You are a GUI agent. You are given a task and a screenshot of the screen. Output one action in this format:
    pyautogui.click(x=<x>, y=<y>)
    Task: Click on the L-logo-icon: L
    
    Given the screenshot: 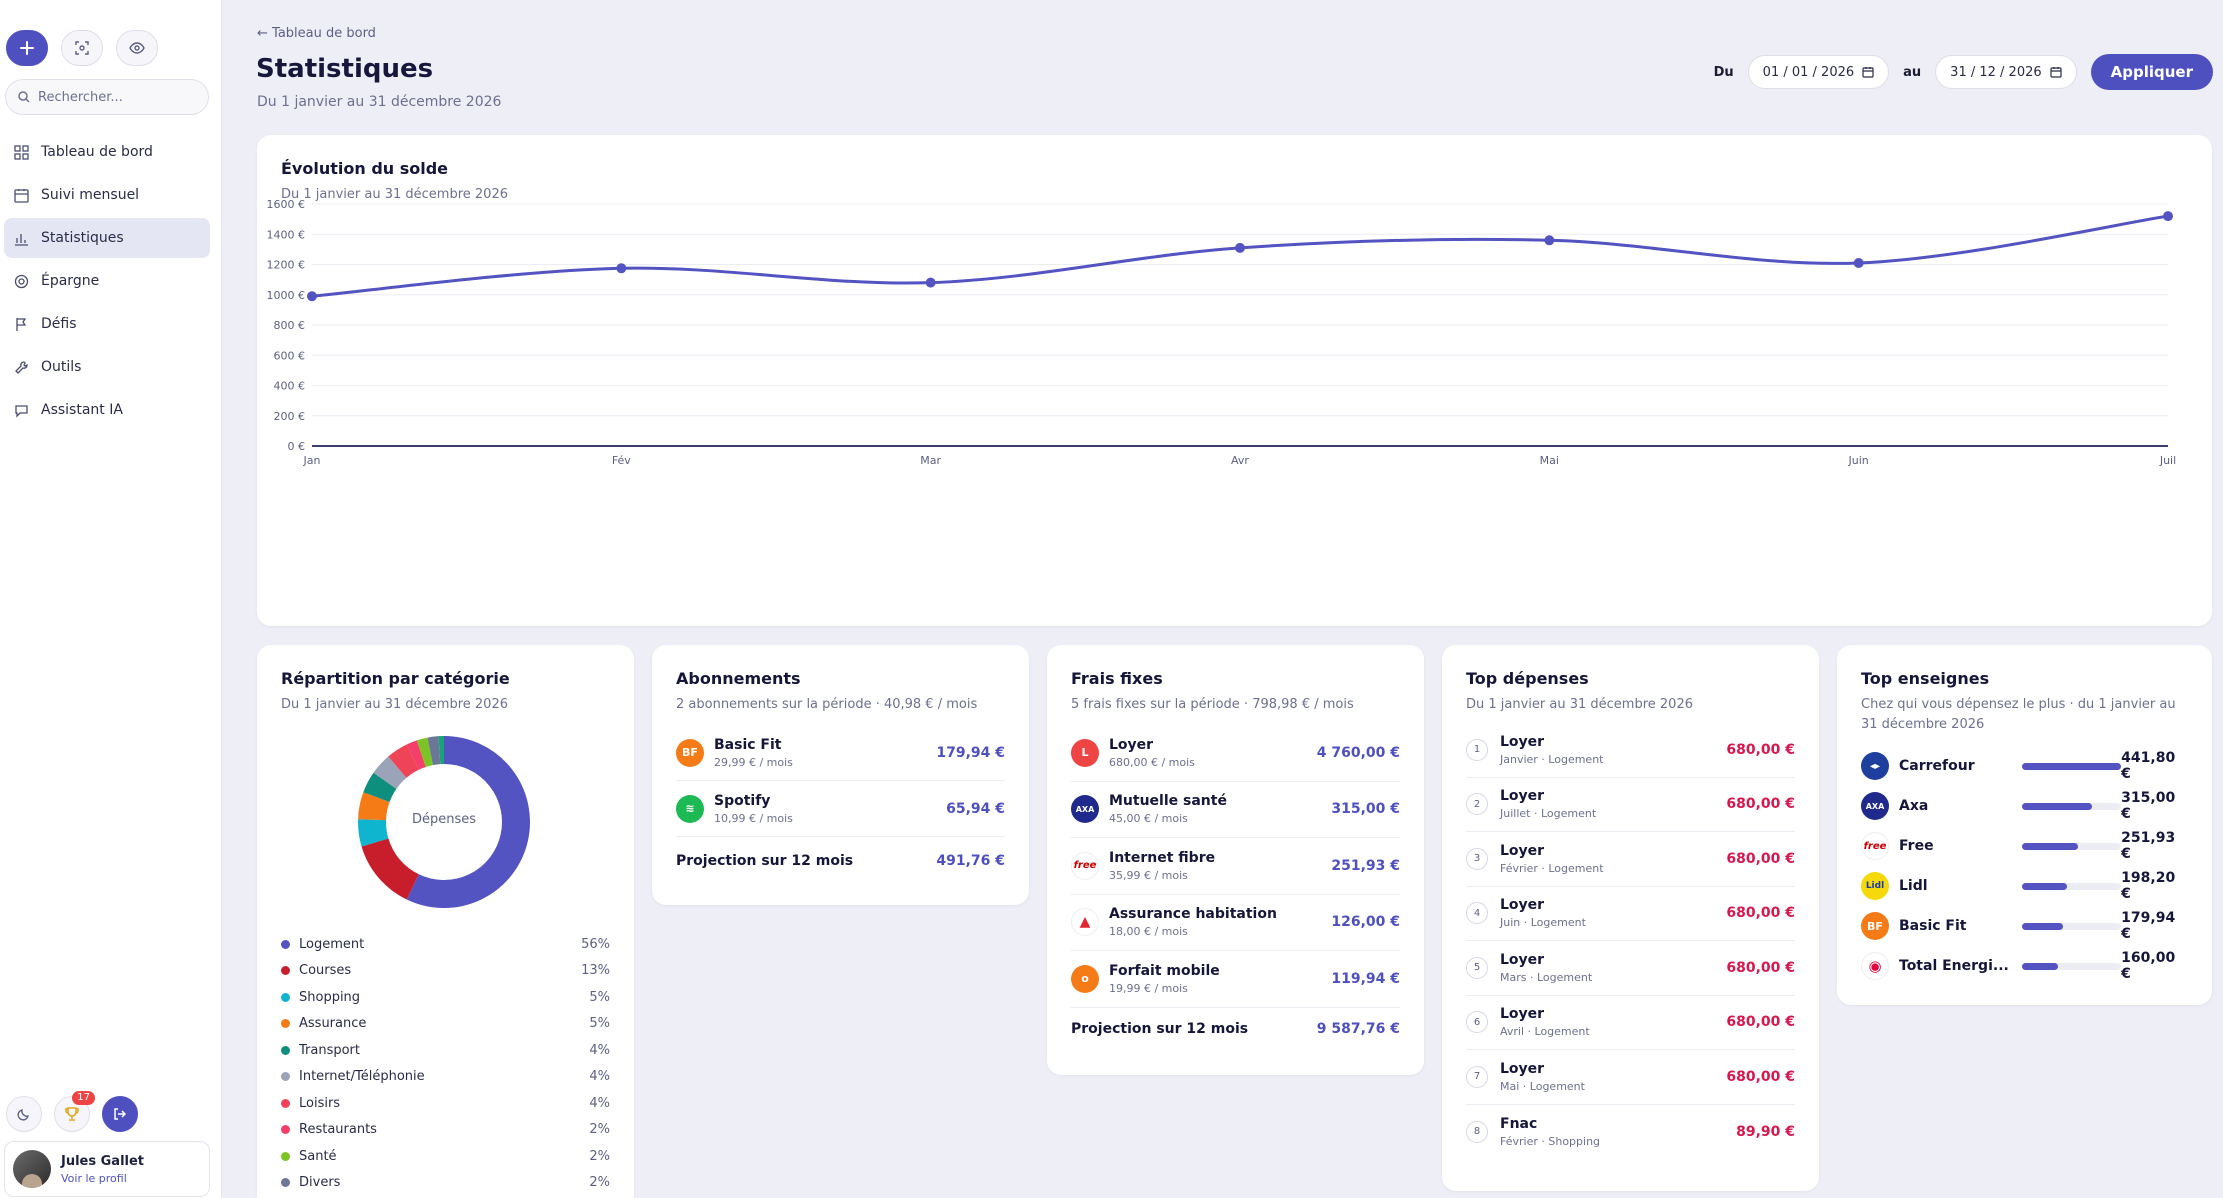 What is the action you would take?
    pyautogui.click(x=1085, y=752)
    